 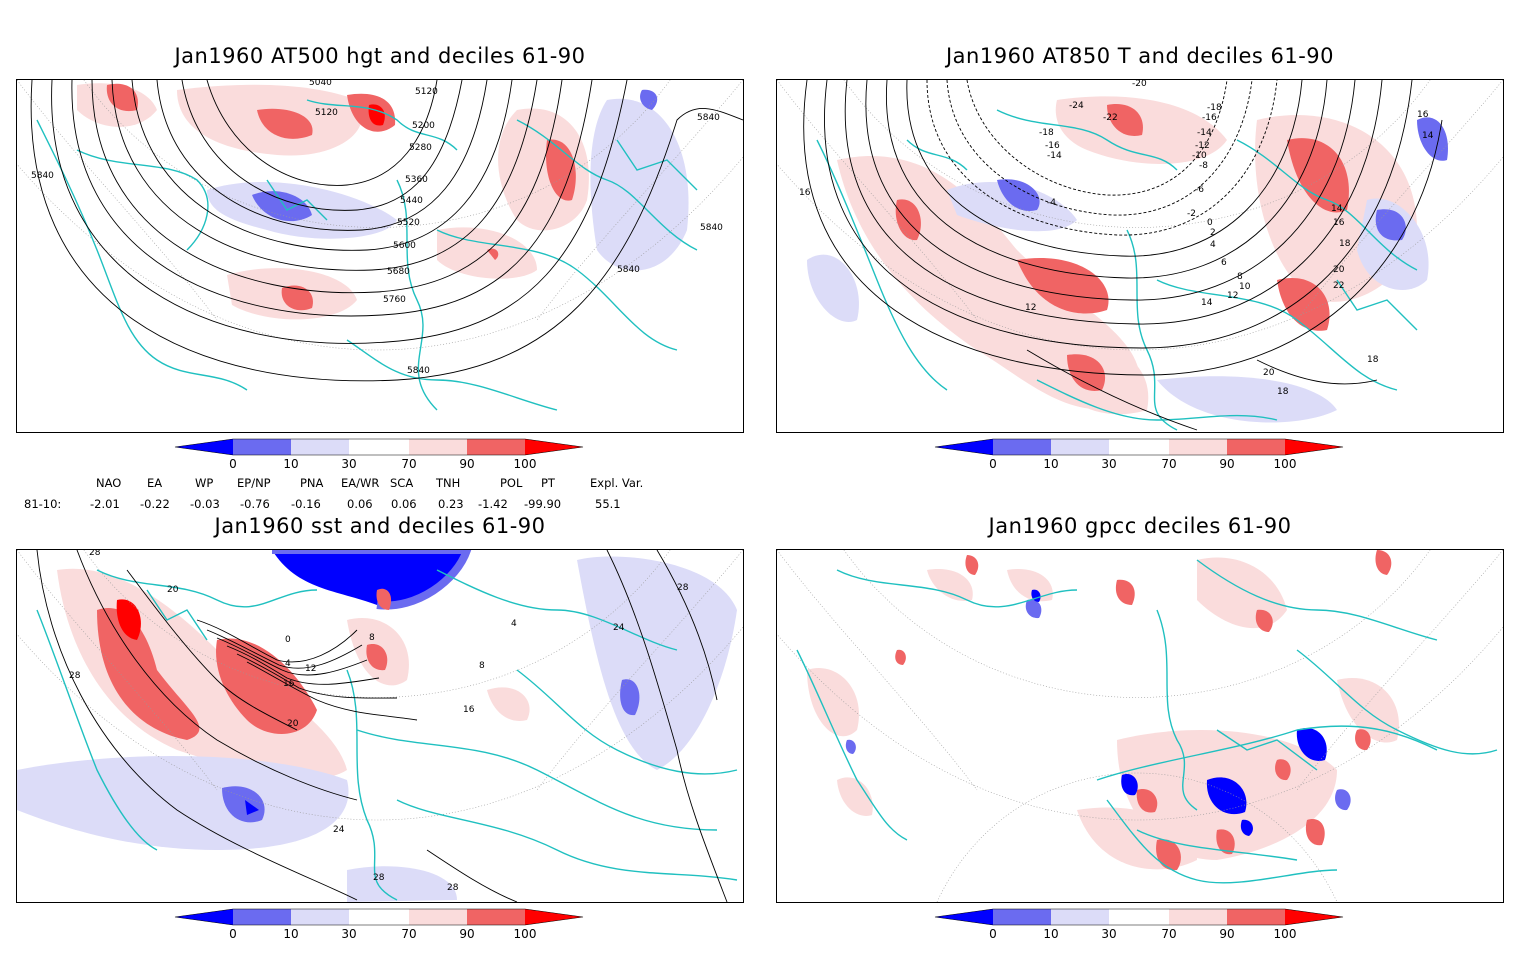 What do you see at coordinates (1337, 209) in the screenshot?
I see `contour-label: 14` at bounding box center [1337, 209].